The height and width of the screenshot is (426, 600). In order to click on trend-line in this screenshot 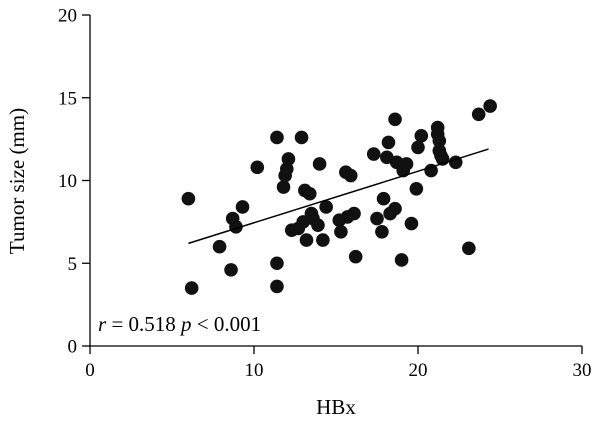, I will do `click(338, 196)`.